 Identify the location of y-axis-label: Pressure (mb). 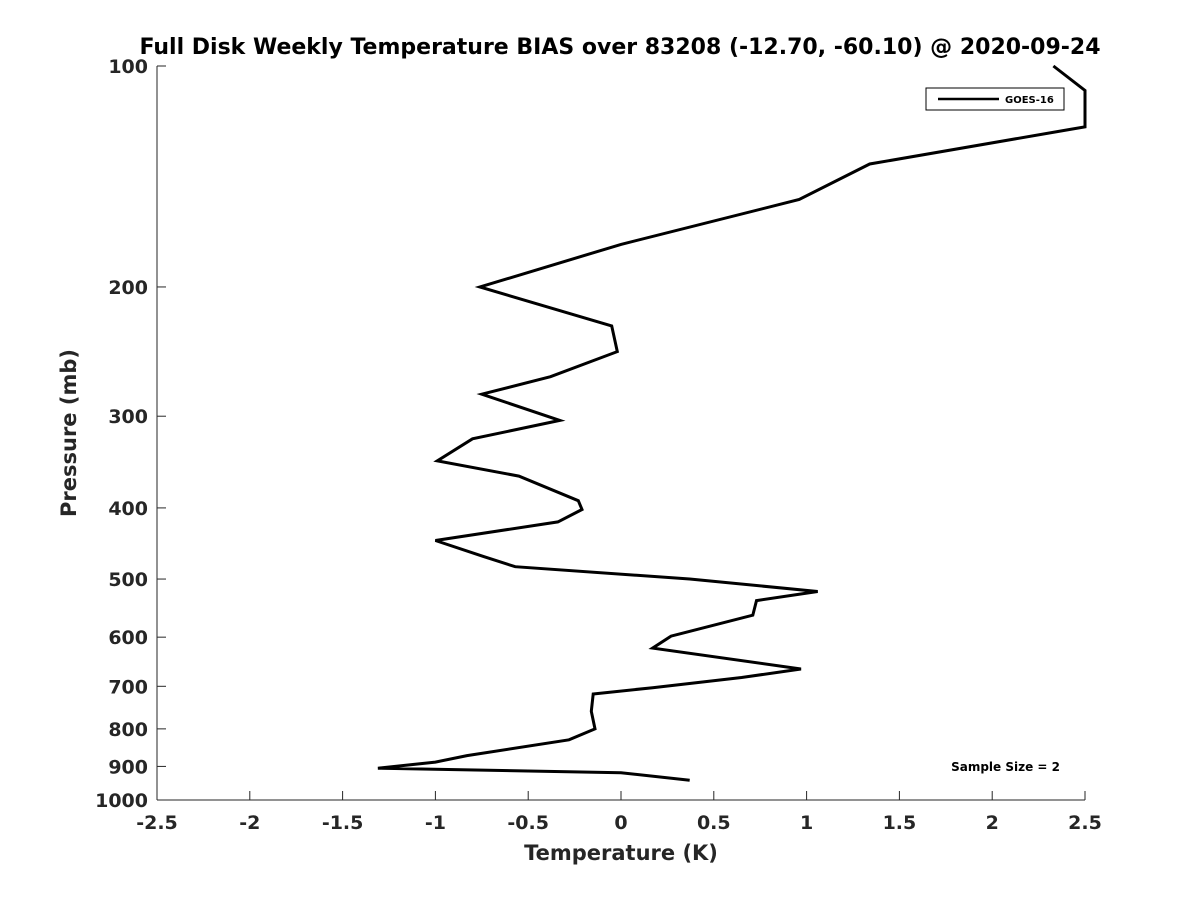
(69, 433).